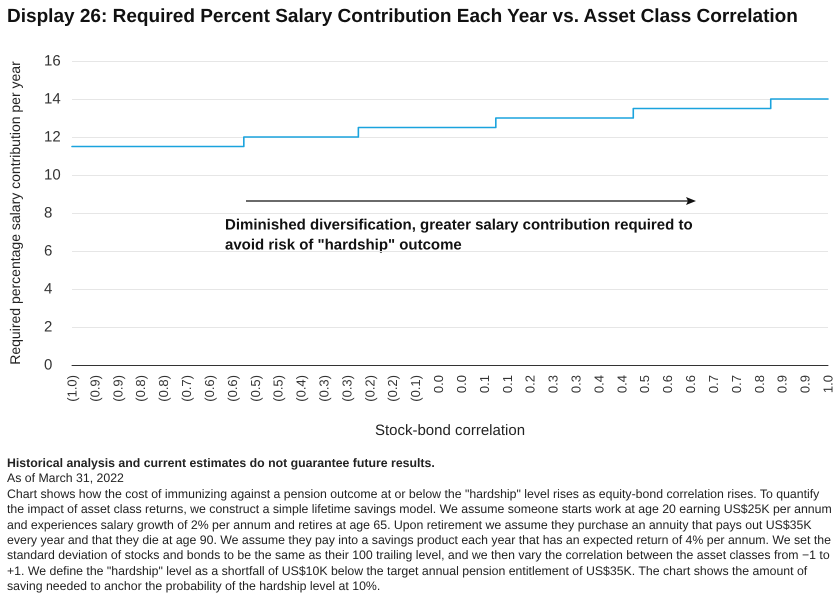  I want to click on x-tick-label: (1.0), so click(72, 388).